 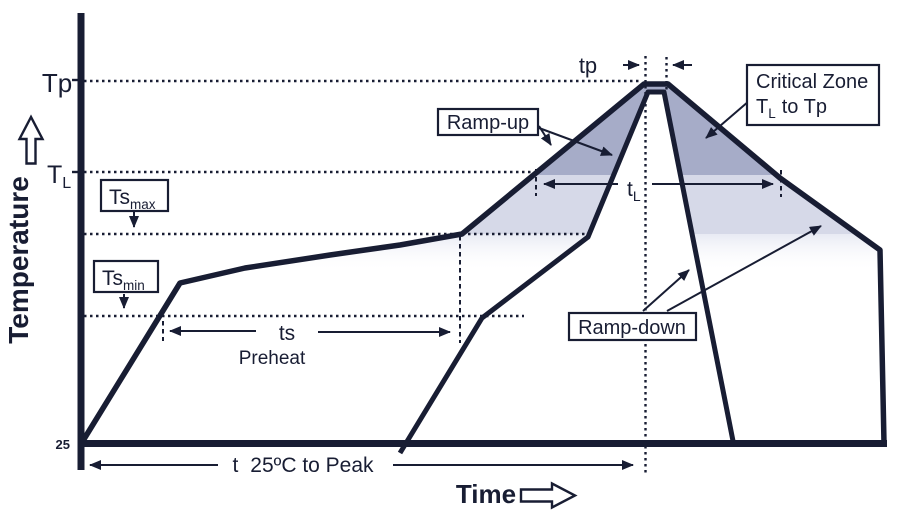 What do you see at coordinates (57, 83) in the screenshot?
I see `tp-level-label: Tp` at bounding box center [57, 83].